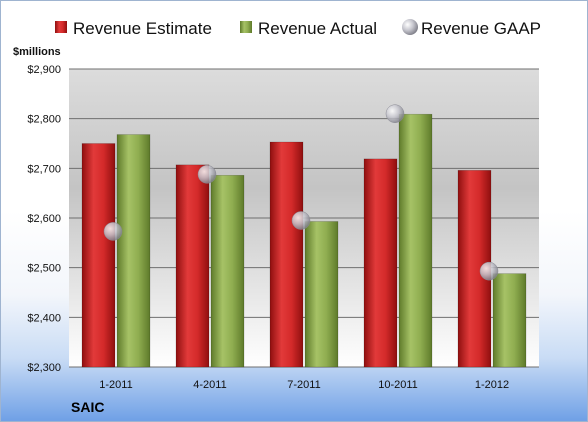 This screenshot has width=588, height=422. Describe the element at coordinates (44, 368) in the screenshot. I see `y-tick-label: $2,300` at that location.